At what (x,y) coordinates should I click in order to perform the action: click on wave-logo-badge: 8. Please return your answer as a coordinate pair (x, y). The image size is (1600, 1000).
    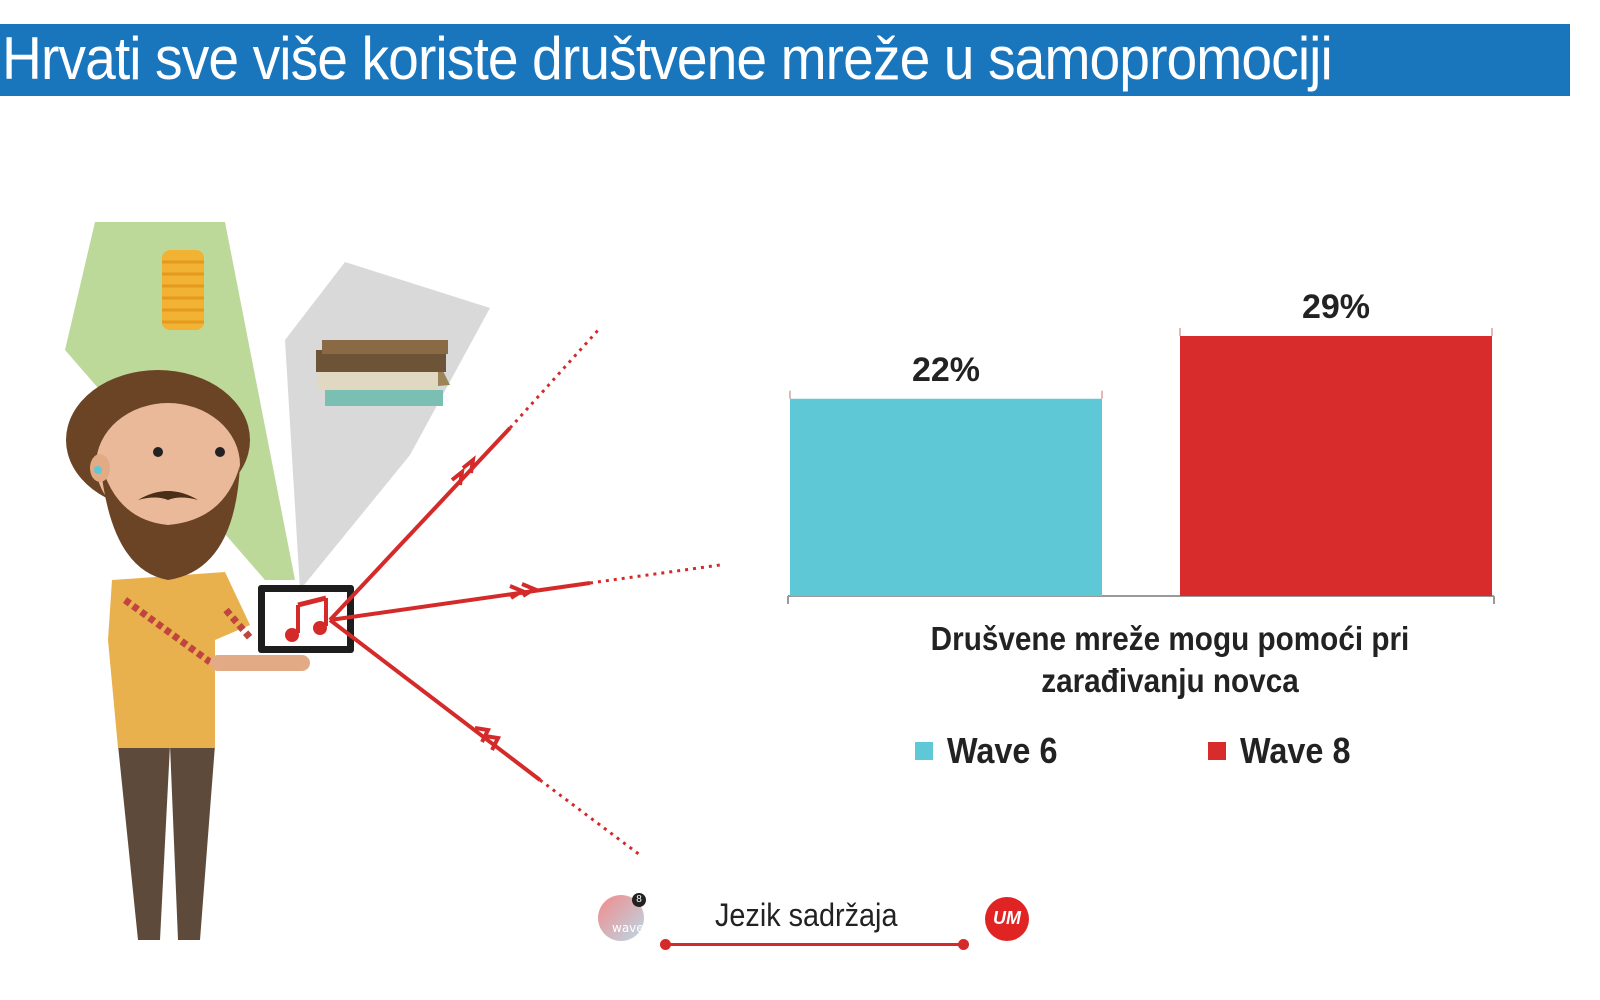
    Looking at the image, I should click on (639, 900).